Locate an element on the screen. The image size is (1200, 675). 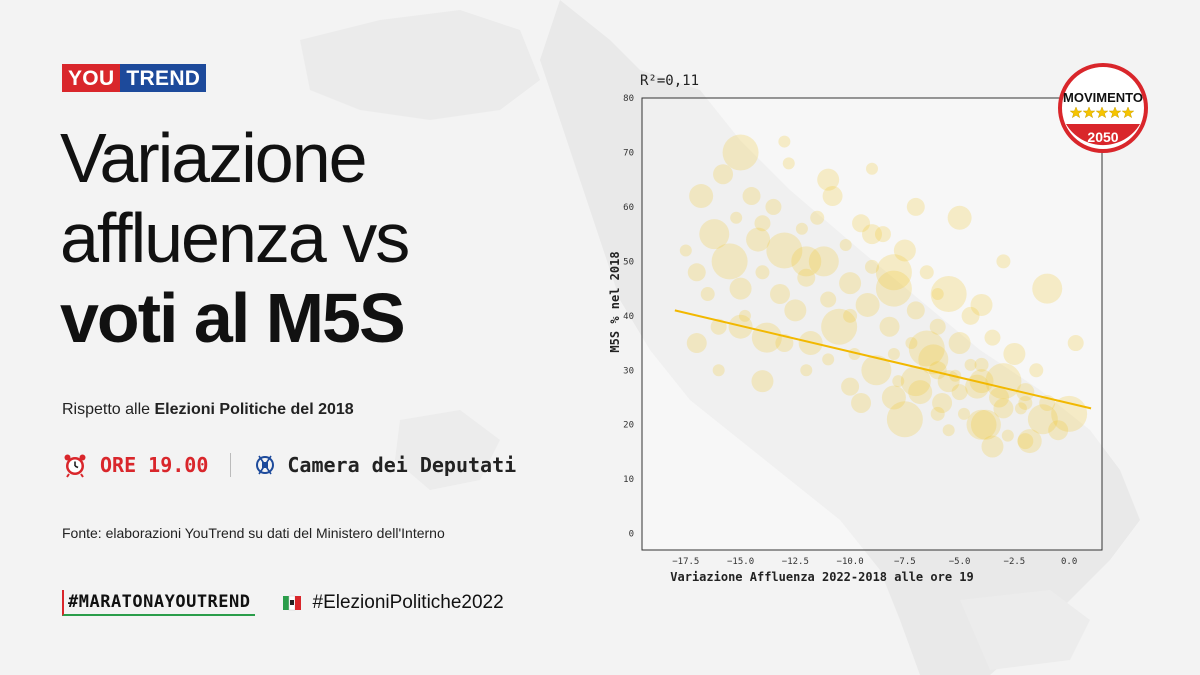
y-tick-label: 80 is located at coordinates (628, 99).